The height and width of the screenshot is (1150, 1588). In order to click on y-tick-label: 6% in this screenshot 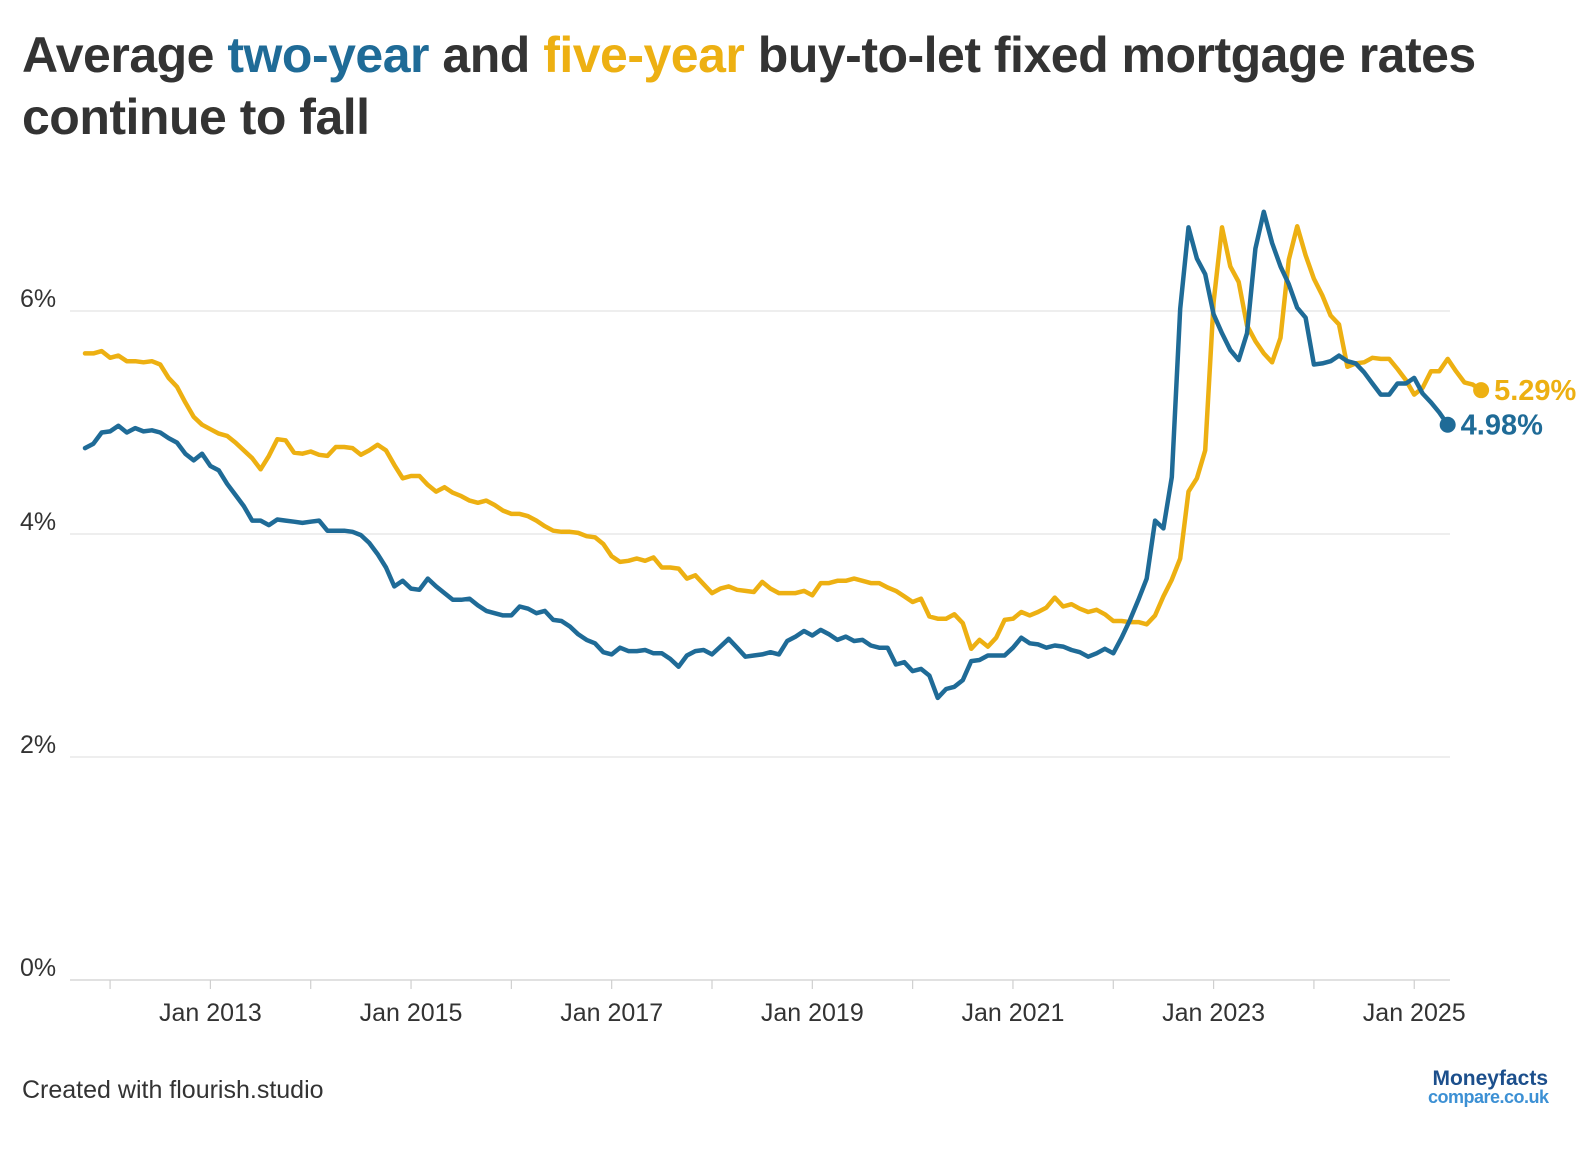, I will do `click(38, 299)`.